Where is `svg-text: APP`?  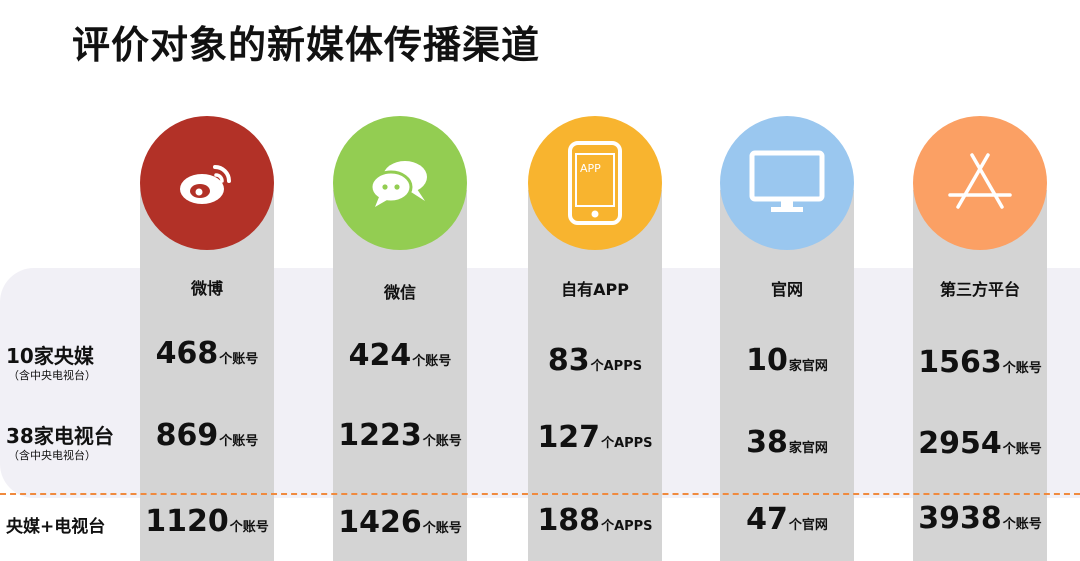
svg-text: APP is located at coordinates (590, 168).